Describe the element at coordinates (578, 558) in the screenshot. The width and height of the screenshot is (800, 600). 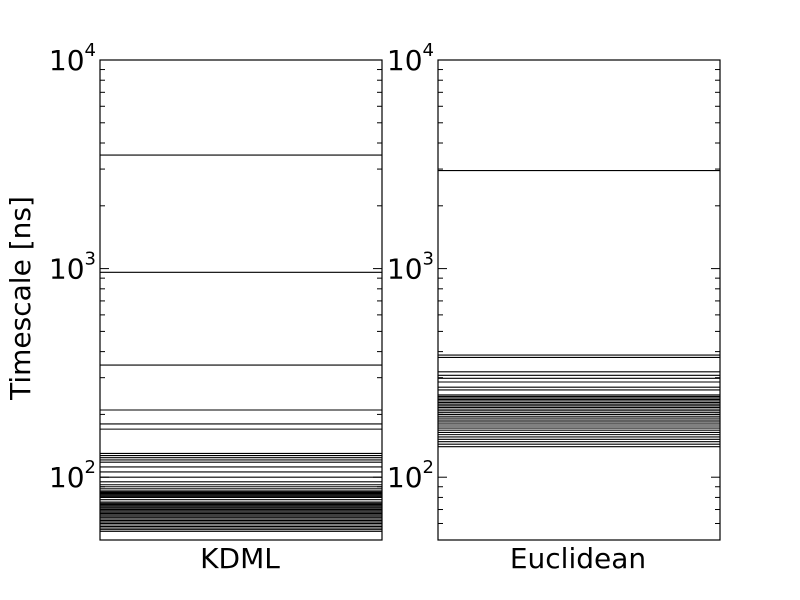
I see `x-label-euclidean: Euclidean` at that location.